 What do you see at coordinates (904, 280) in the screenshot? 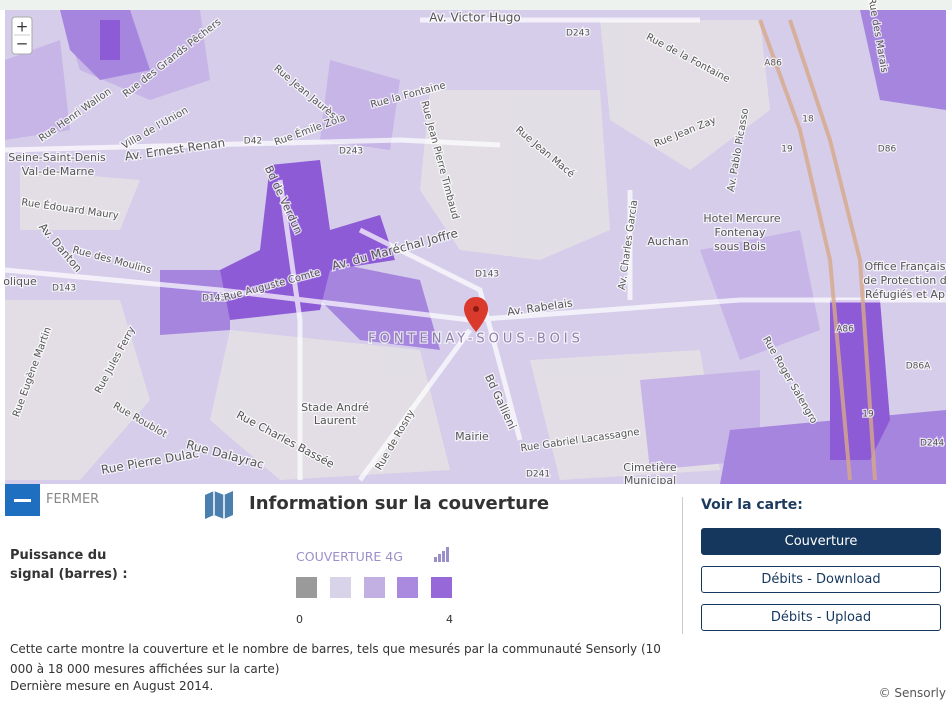
I see `map-label: de Protection d` at bounding box center [904, 280].